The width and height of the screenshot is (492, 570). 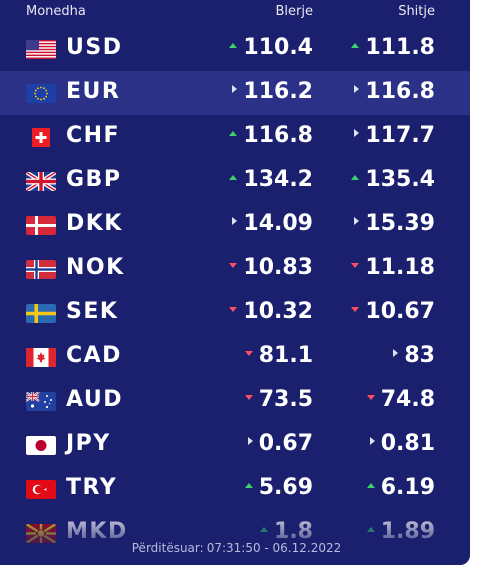 What do you see at coordinates (400, 267) in the screenshot?
I see `sell-rate-value: 11.18` at bounding box center [400, 267].